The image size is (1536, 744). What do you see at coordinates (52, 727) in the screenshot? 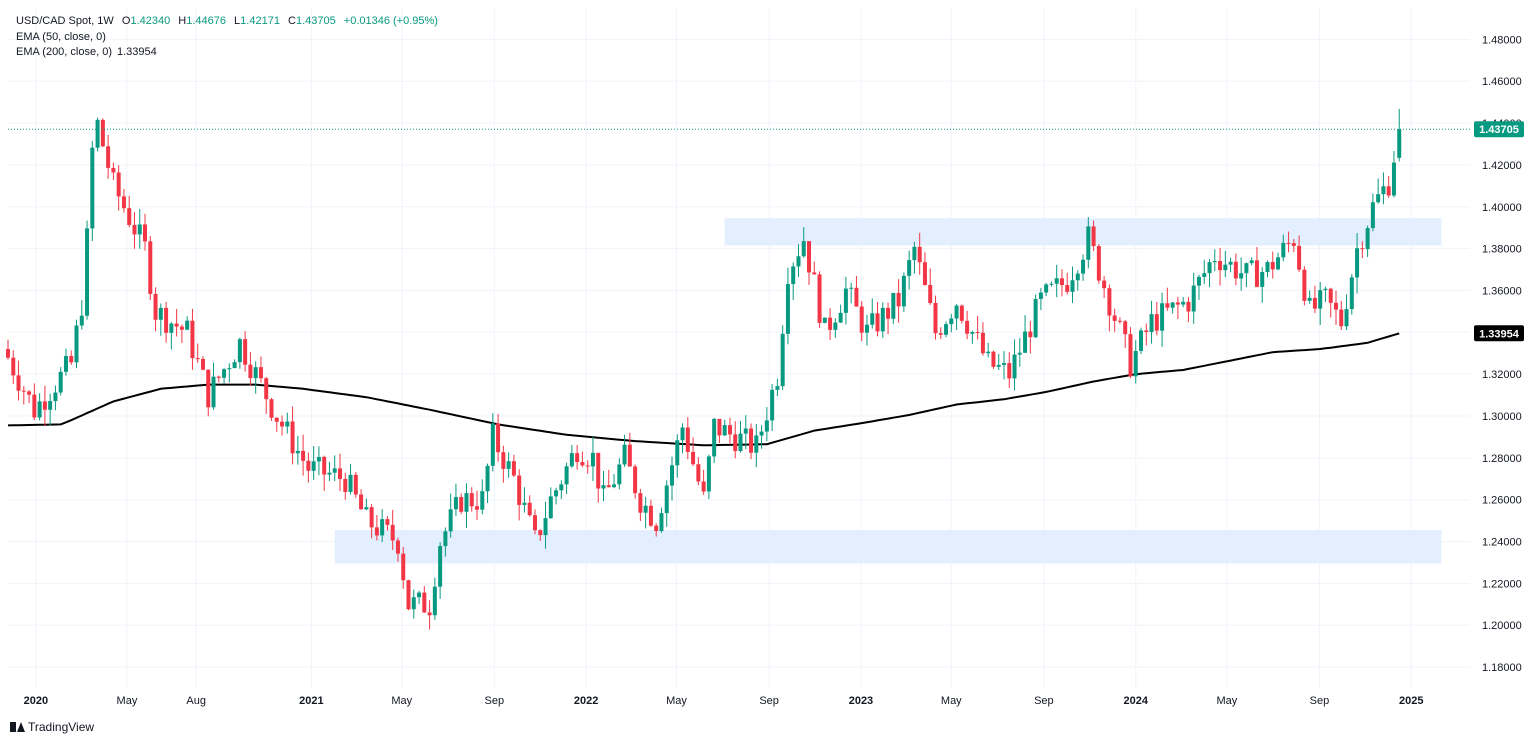
I see `tradingview-brand: TradingView` at bounding box center [52, 727].